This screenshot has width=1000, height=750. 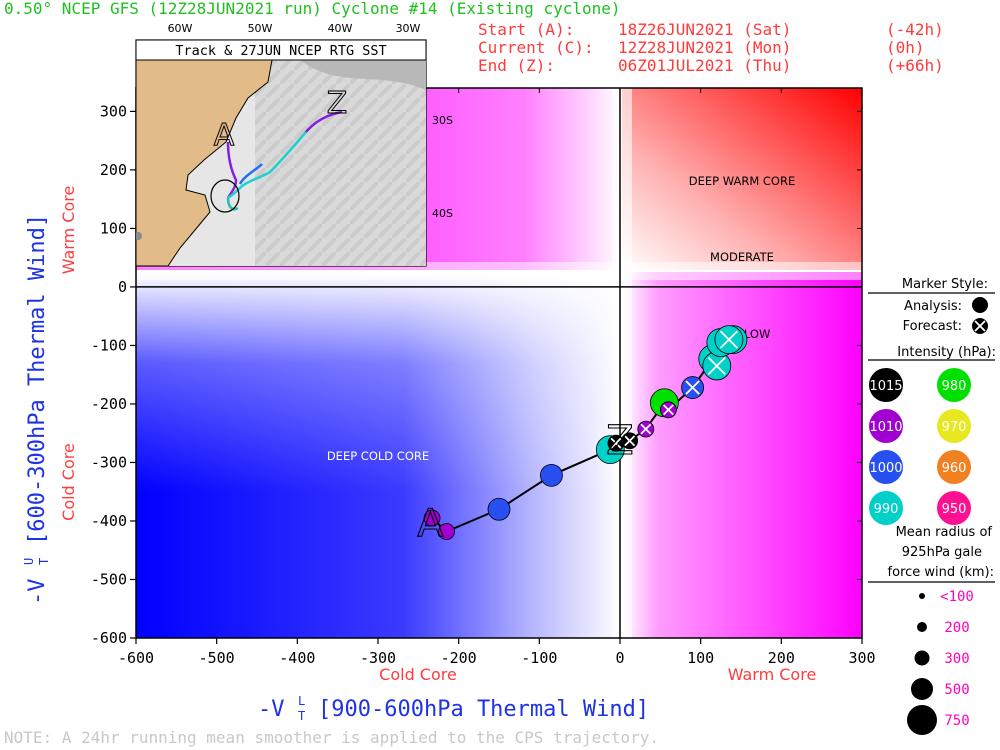 I want to click on svg-text: 1000, so click(x=885, y=468).